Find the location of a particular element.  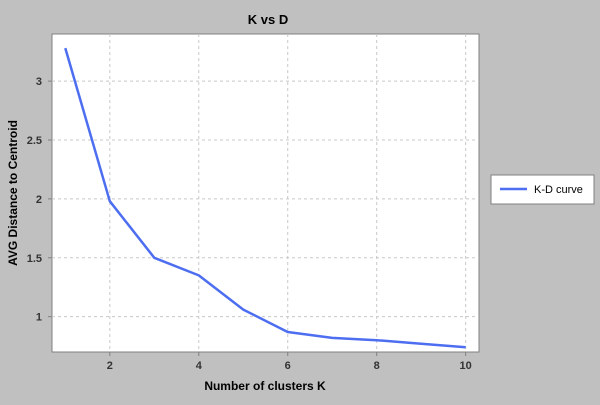

y-tick-label: 1.5 is located at coordinates (34, 259).